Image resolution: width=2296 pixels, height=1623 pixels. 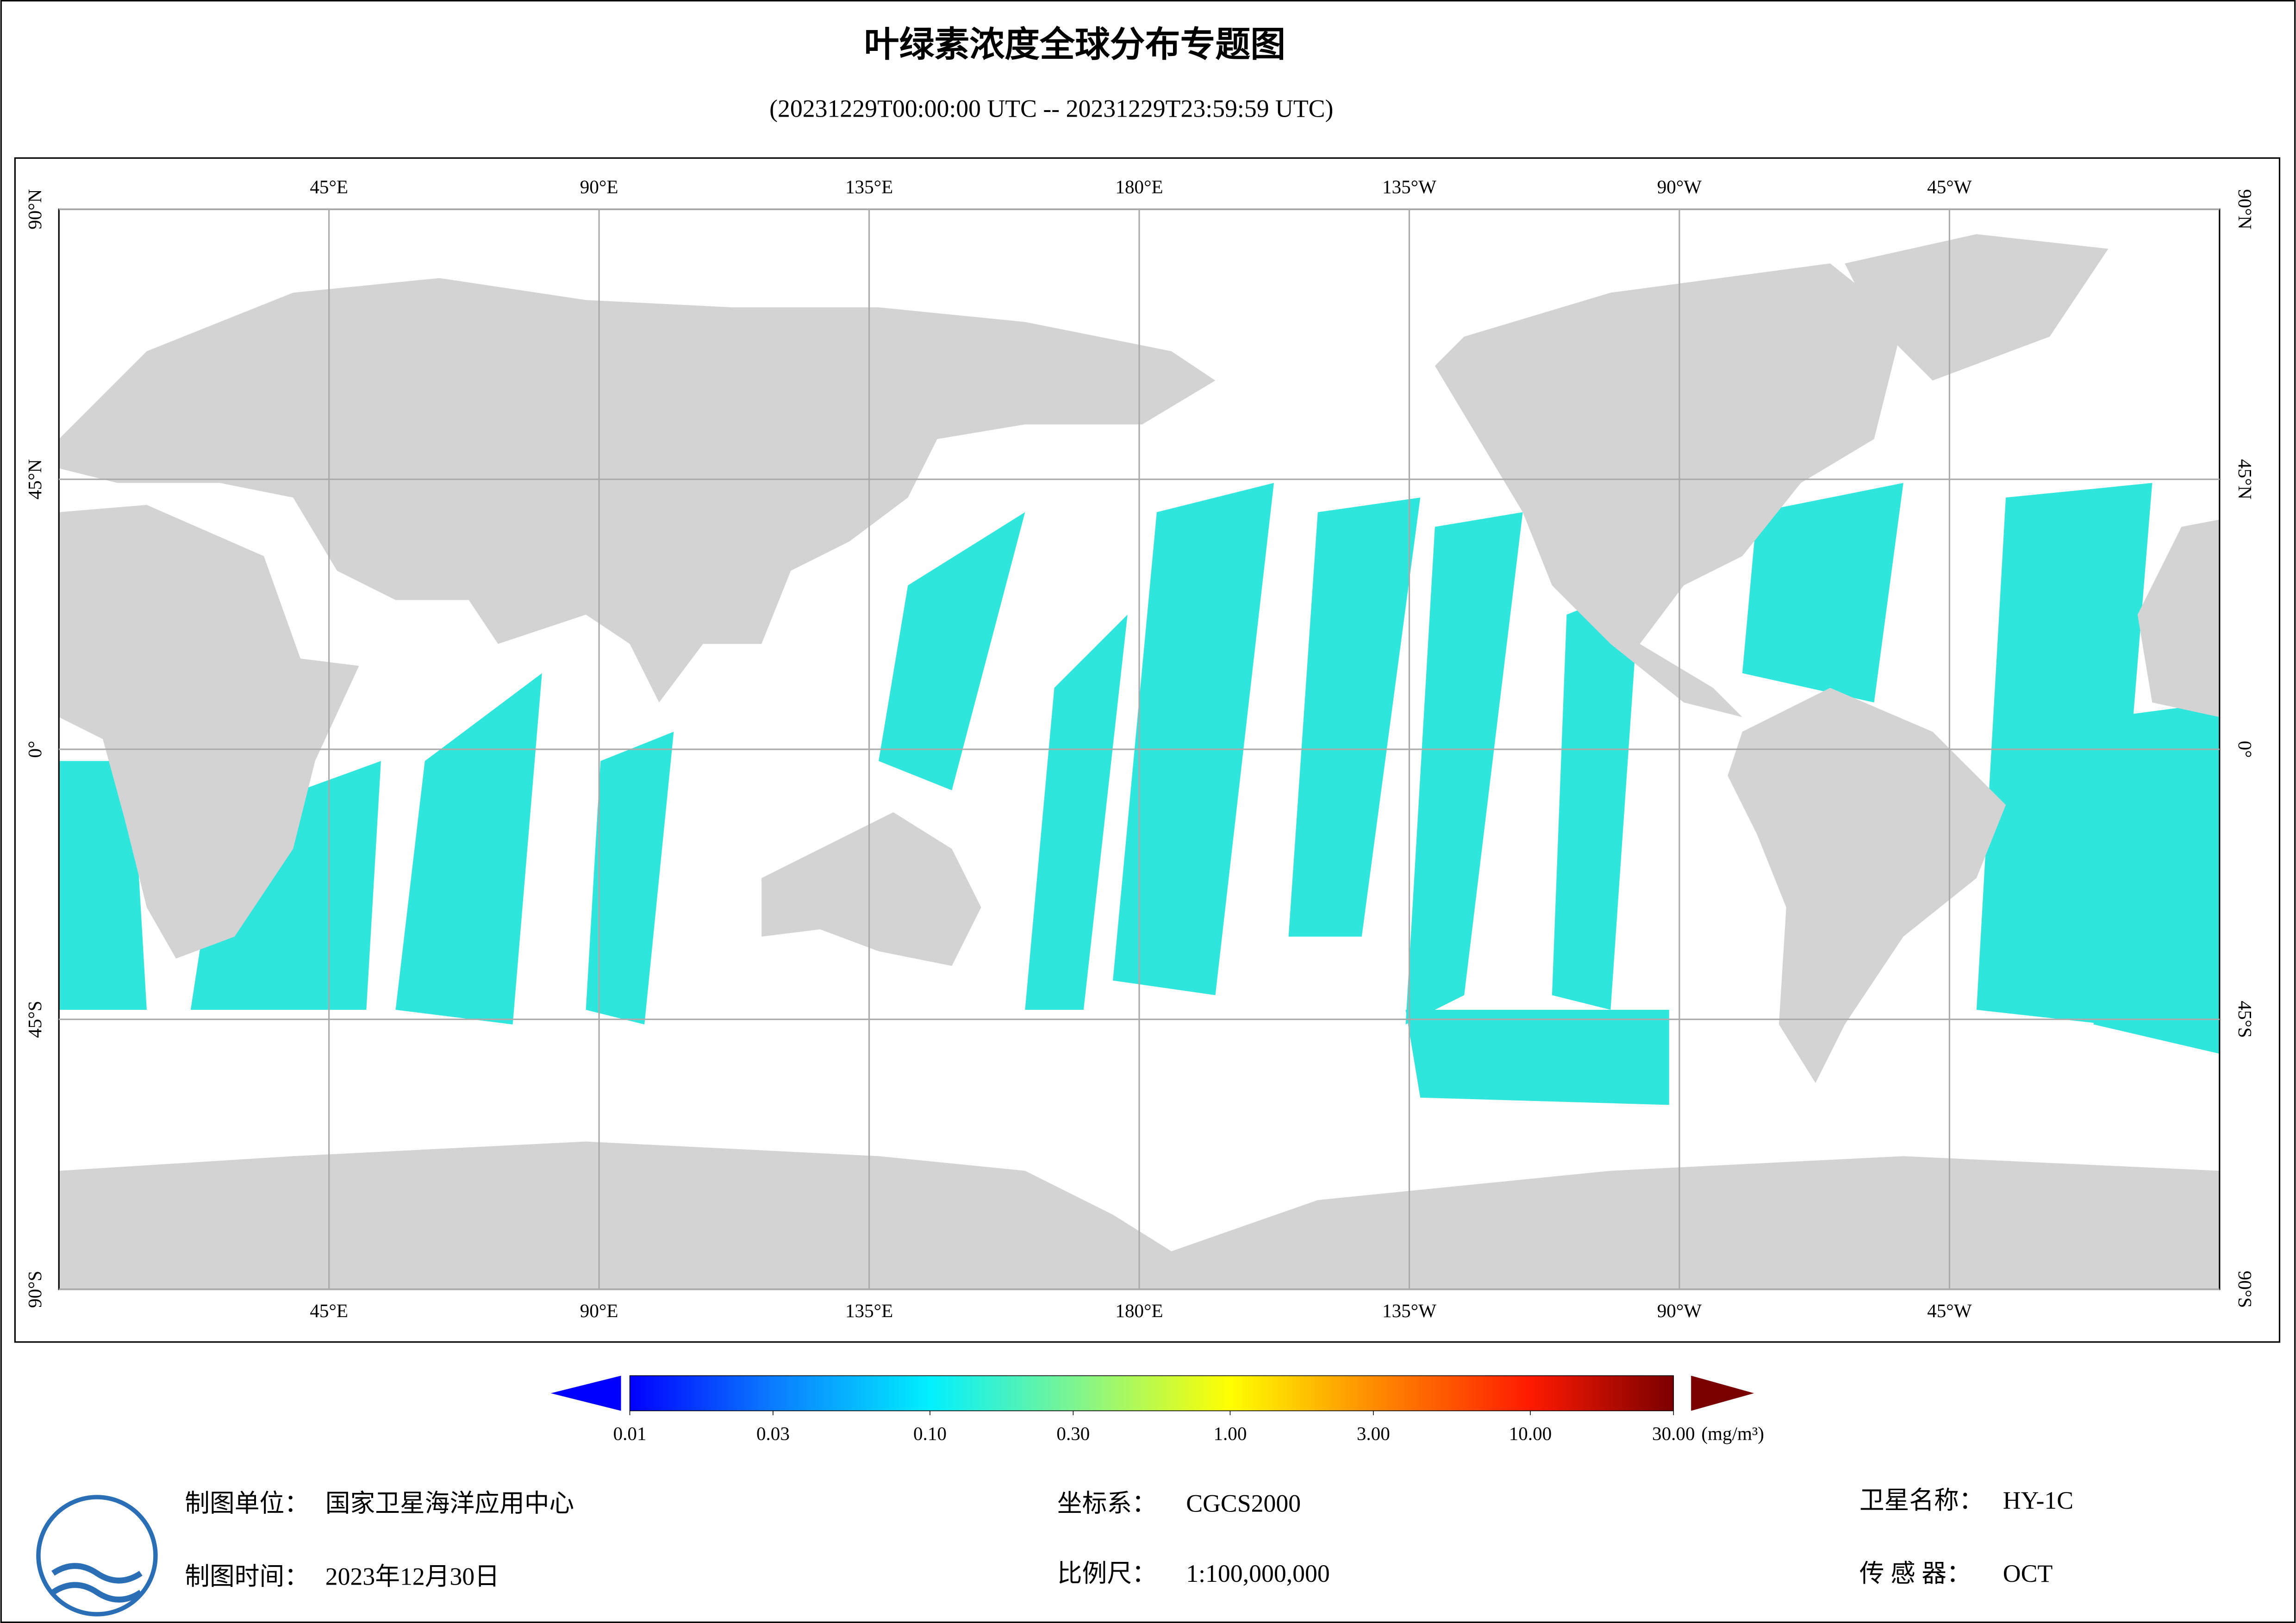 I want to click on colorbar-tick-label: 0.03, so click(x=773, y=1433).